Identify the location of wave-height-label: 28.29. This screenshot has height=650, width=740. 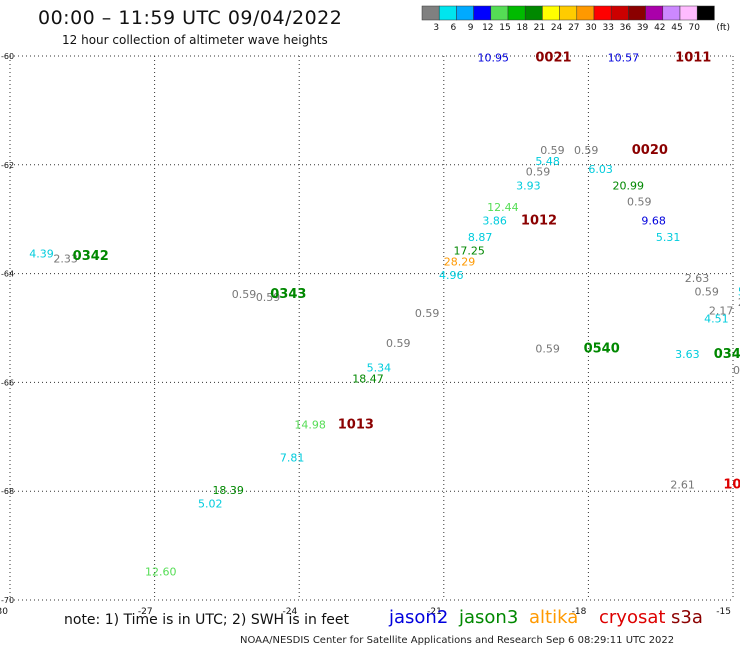
(460, 261).